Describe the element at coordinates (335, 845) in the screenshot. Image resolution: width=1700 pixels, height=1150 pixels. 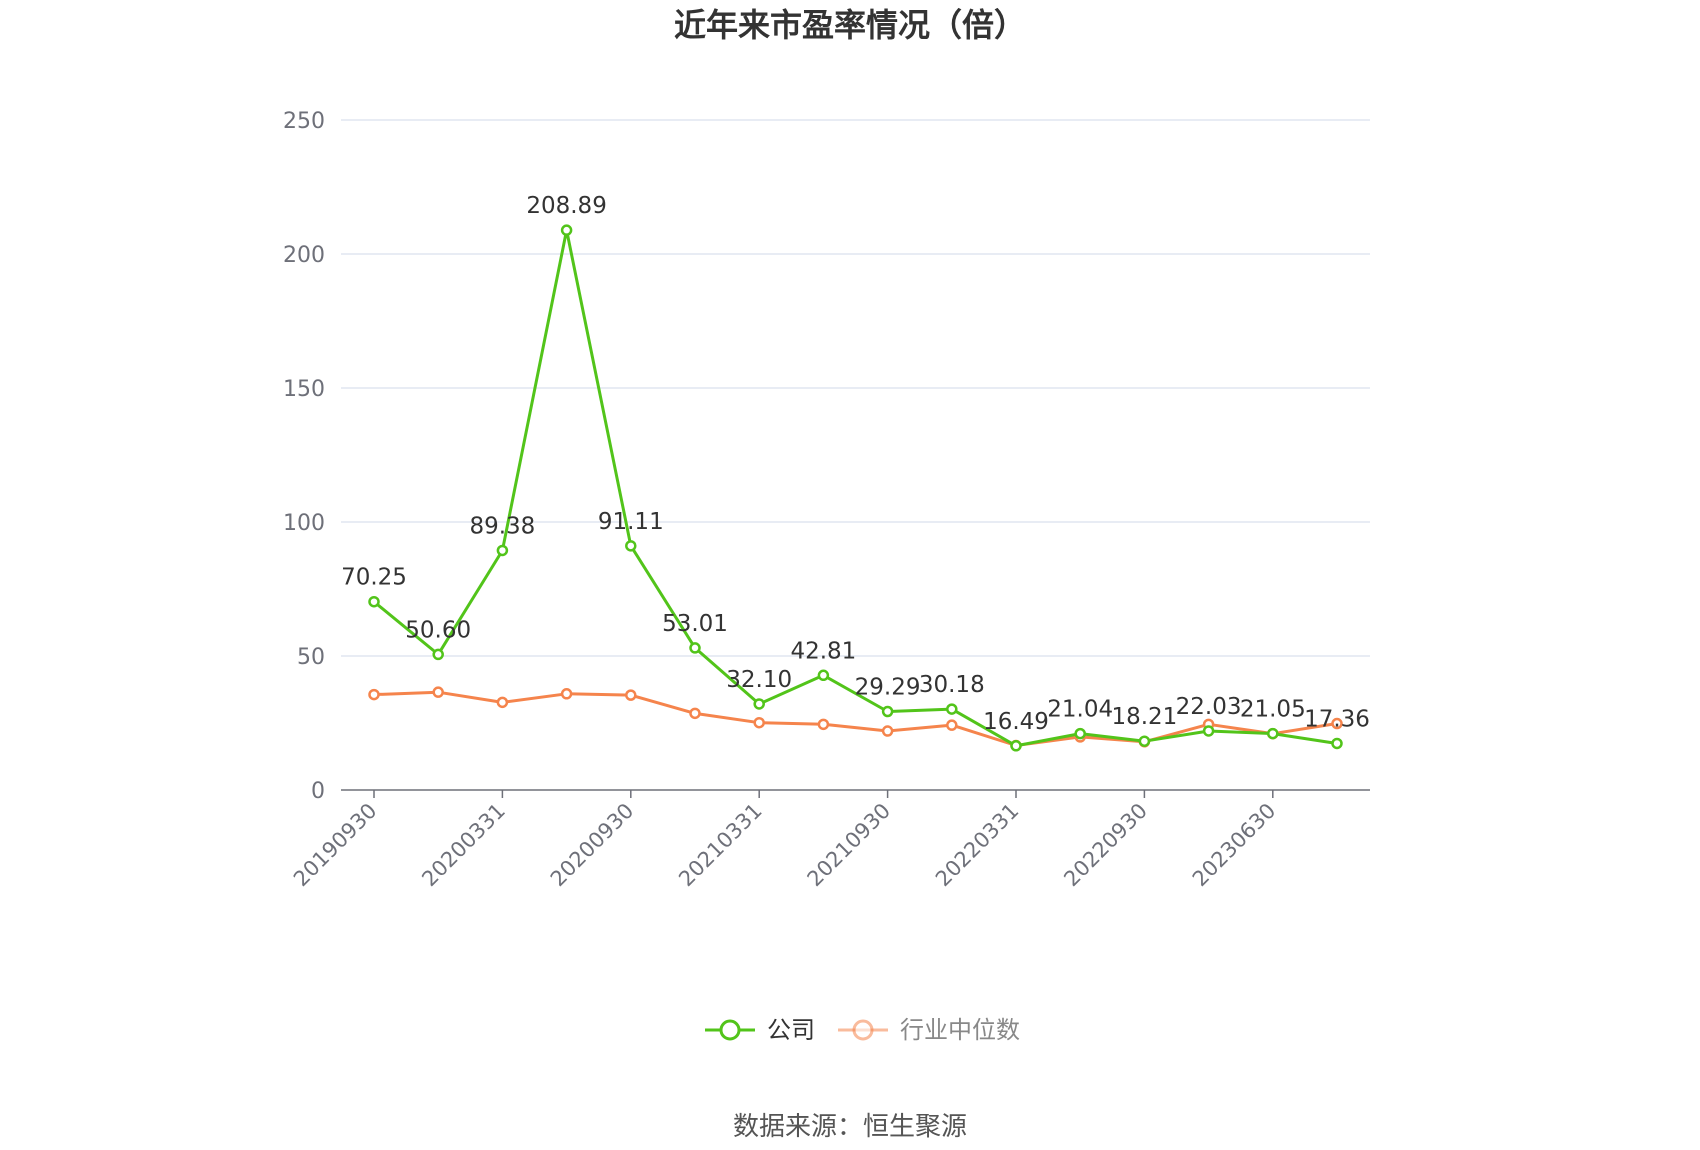
I see `x-tick-label-20190930: 20190930` at that location.